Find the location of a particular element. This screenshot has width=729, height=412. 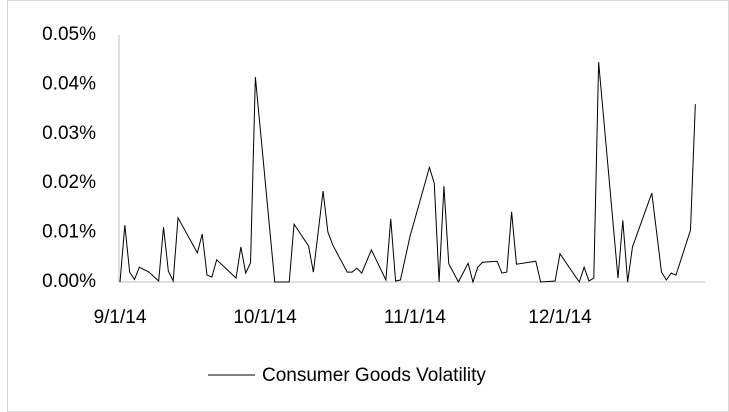

x-tick-label: 9/1/14 is located at coordinates (120, 317).